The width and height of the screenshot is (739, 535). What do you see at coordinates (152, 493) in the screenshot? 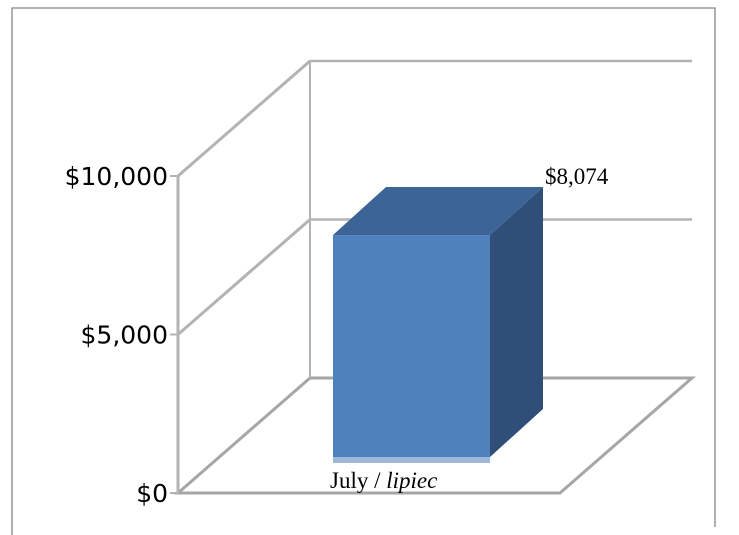
I see `y-tick-label: $0` at bounding box center [152, 493].